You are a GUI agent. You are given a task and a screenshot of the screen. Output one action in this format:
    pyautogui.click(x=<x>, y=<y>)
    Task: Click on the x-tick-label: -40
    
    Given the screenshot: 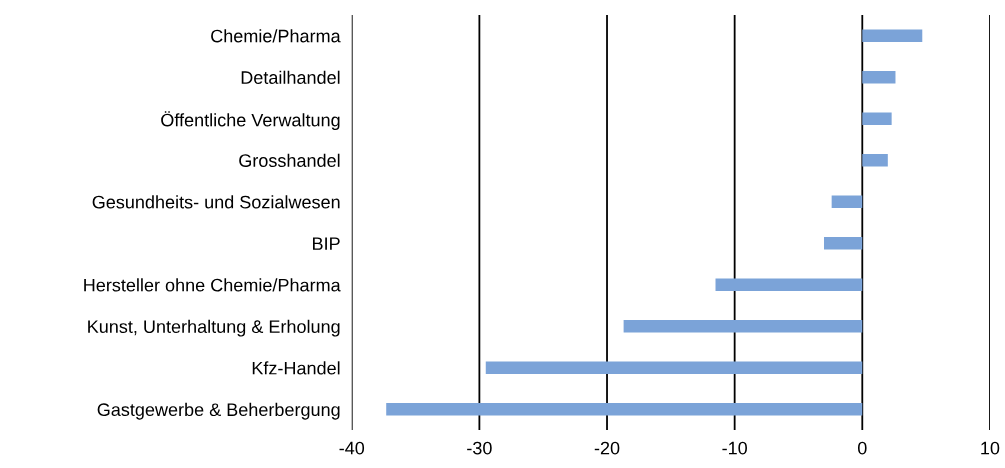 What is the action you would take?
    pyautogui.click(x=352, y=448)
    